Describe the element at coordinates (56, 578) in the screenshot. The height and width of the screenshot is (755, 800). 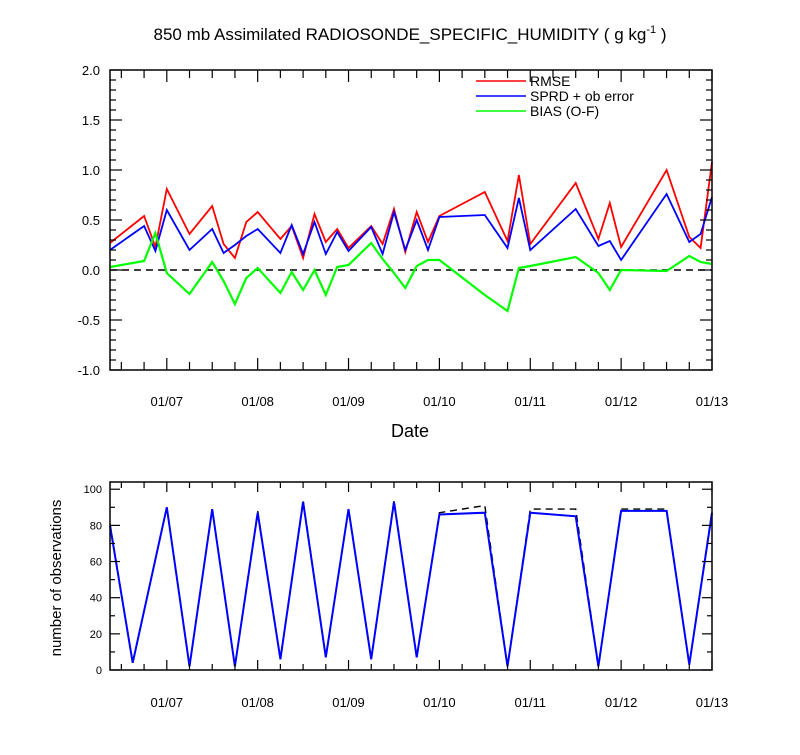
I see `y-axis-label-observations: number of observations` at that location.